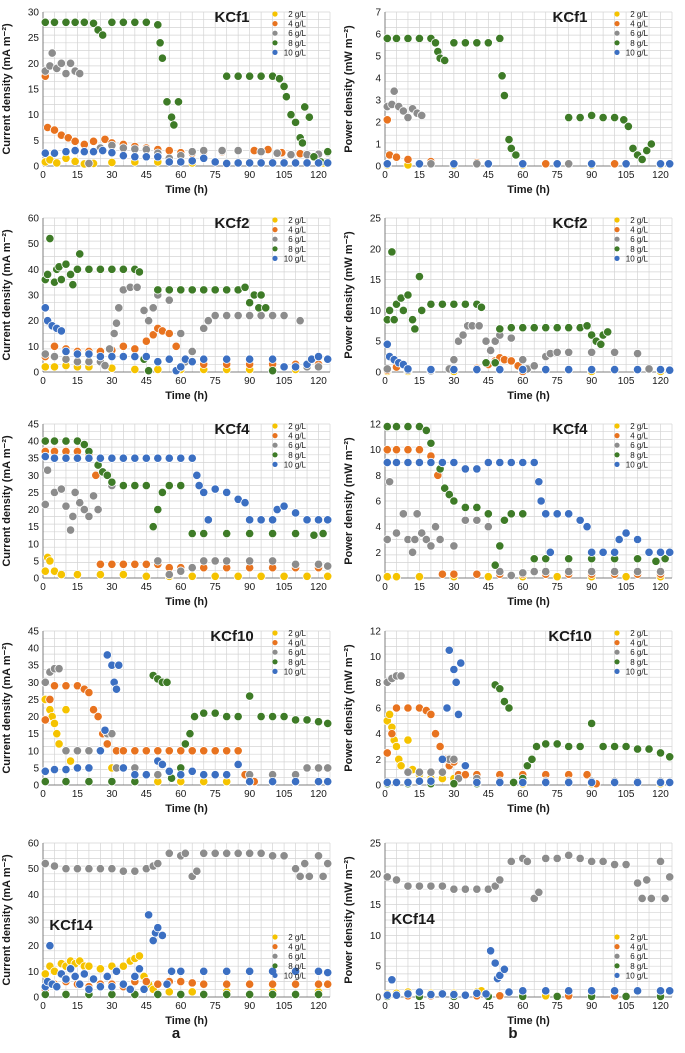  What do you see at coordinates (289, 239) in the screenshot?
I see `legend: 2 g/L4 g/L6 g/L8 g/L10 g/L` at bounding box center [289, 239].